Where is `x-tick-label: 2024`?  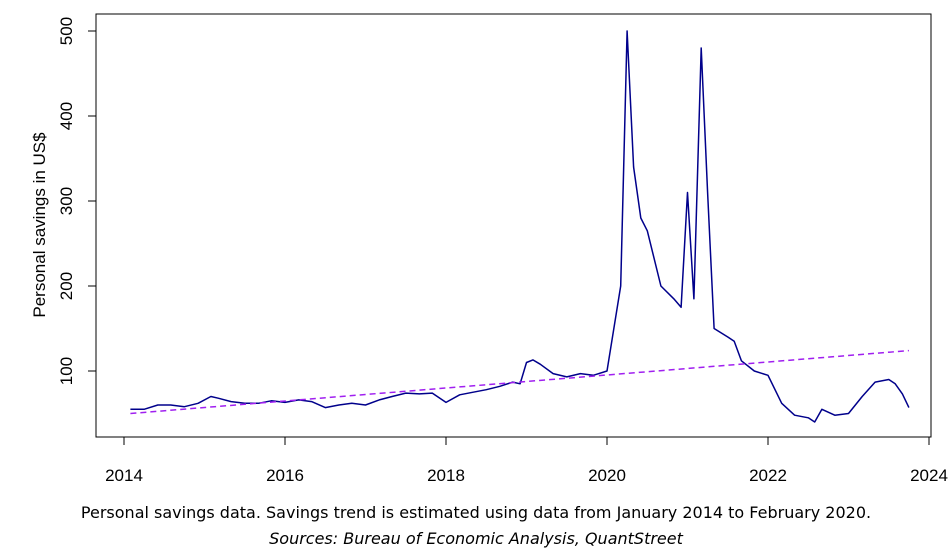
x-tick-label: 2024 is located at coordinates (929, 475).